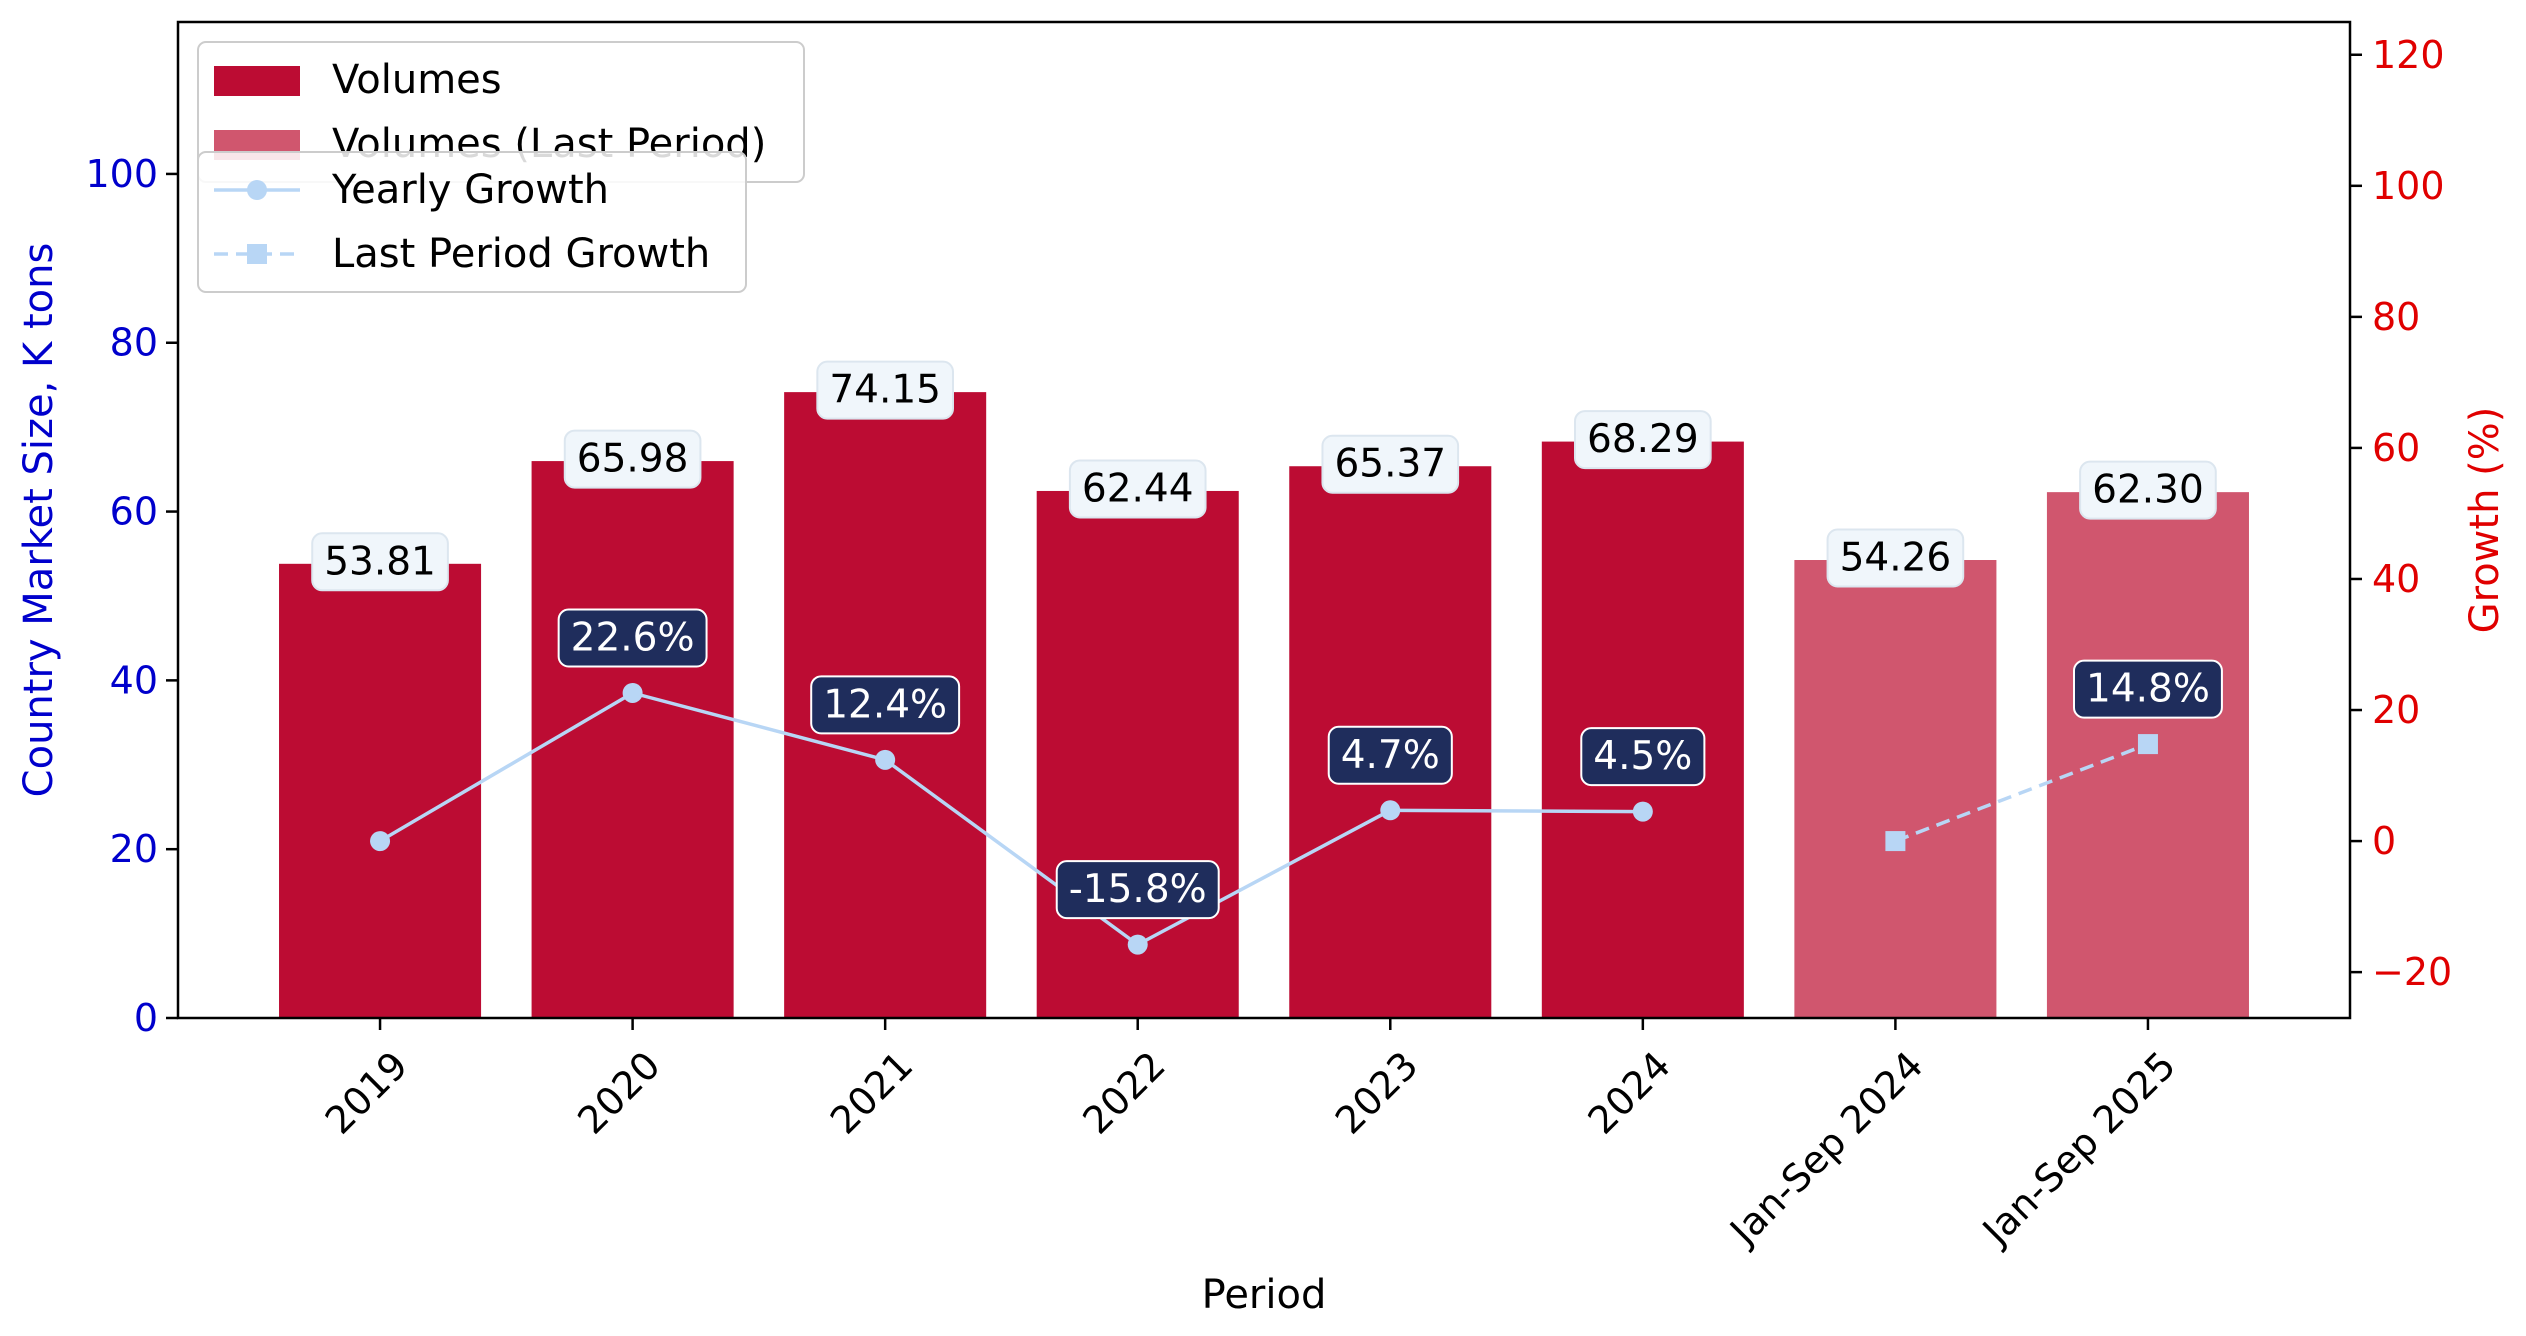 The height and width of the screenshot is (1336, 2526). What do you see at coordinates (1895, 841) in the screenshot?
I see `square-marker-jan-sep-2024` at bounding box center [1895, 841].